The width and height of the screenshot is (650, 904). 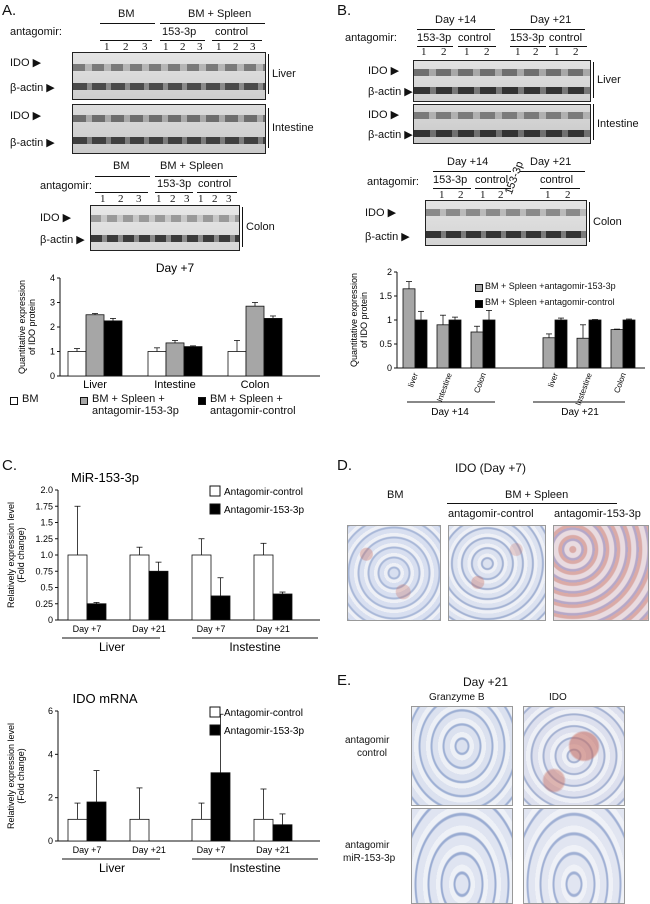 I want to click on legend-bm: BM, so click(x=30, y=399).